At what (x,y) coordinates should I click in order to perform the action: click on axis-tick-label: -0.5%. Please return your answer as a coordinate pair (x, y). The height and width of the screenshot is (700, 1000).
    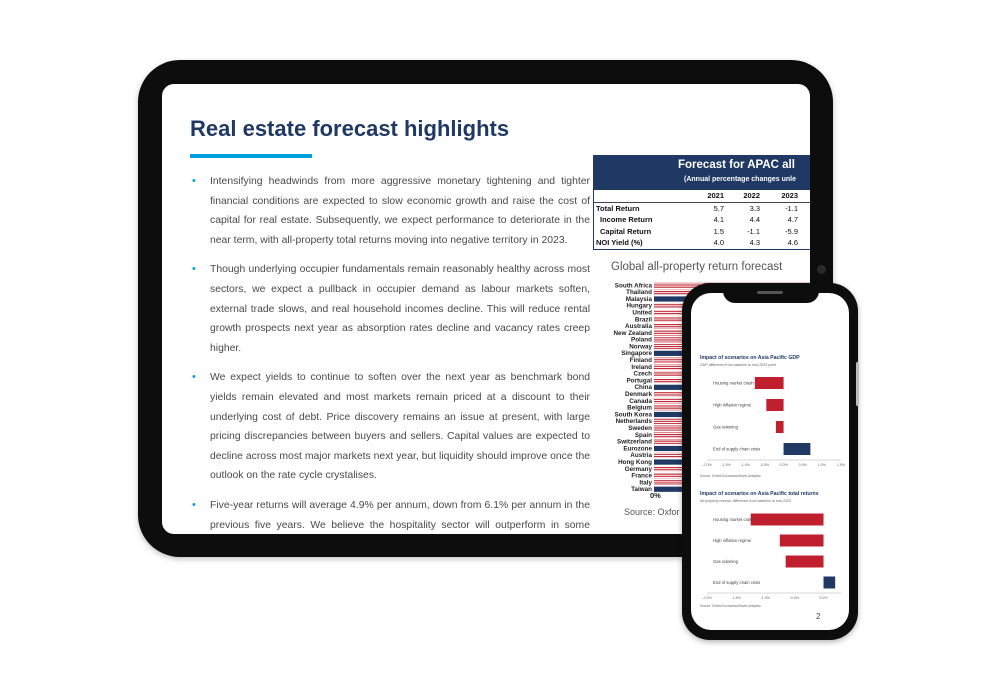
    Looking at the image, I should click on (795, 598).